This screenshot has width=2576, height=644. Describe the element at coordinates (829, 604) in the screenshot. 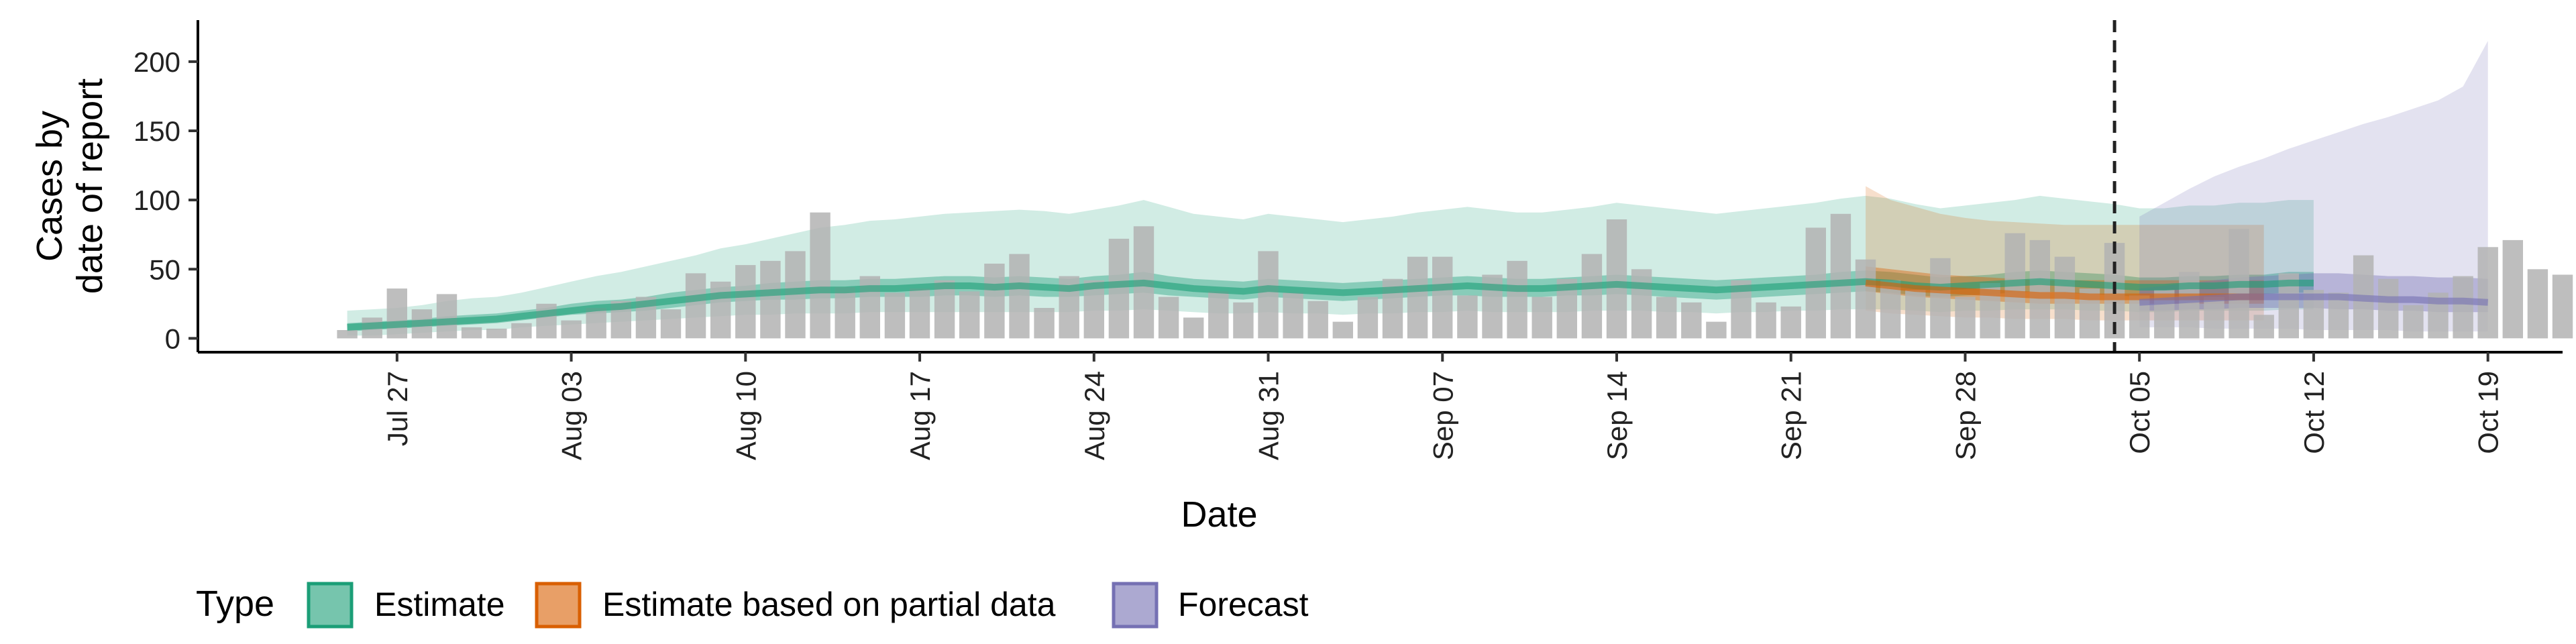

I see `legend-label-2: Estimate based on partial data` at that location.